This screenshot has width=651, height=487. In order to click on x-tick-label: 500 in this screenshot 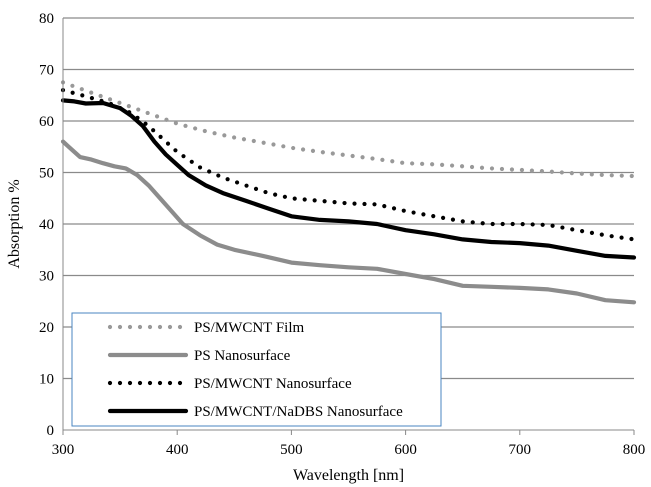, I will do `click(291, 450)`.